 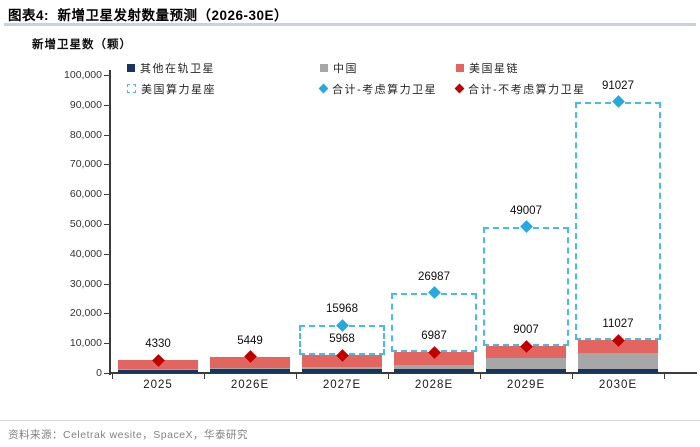 I want to click on y-tick-label: 0, so click(x=99, y=373).